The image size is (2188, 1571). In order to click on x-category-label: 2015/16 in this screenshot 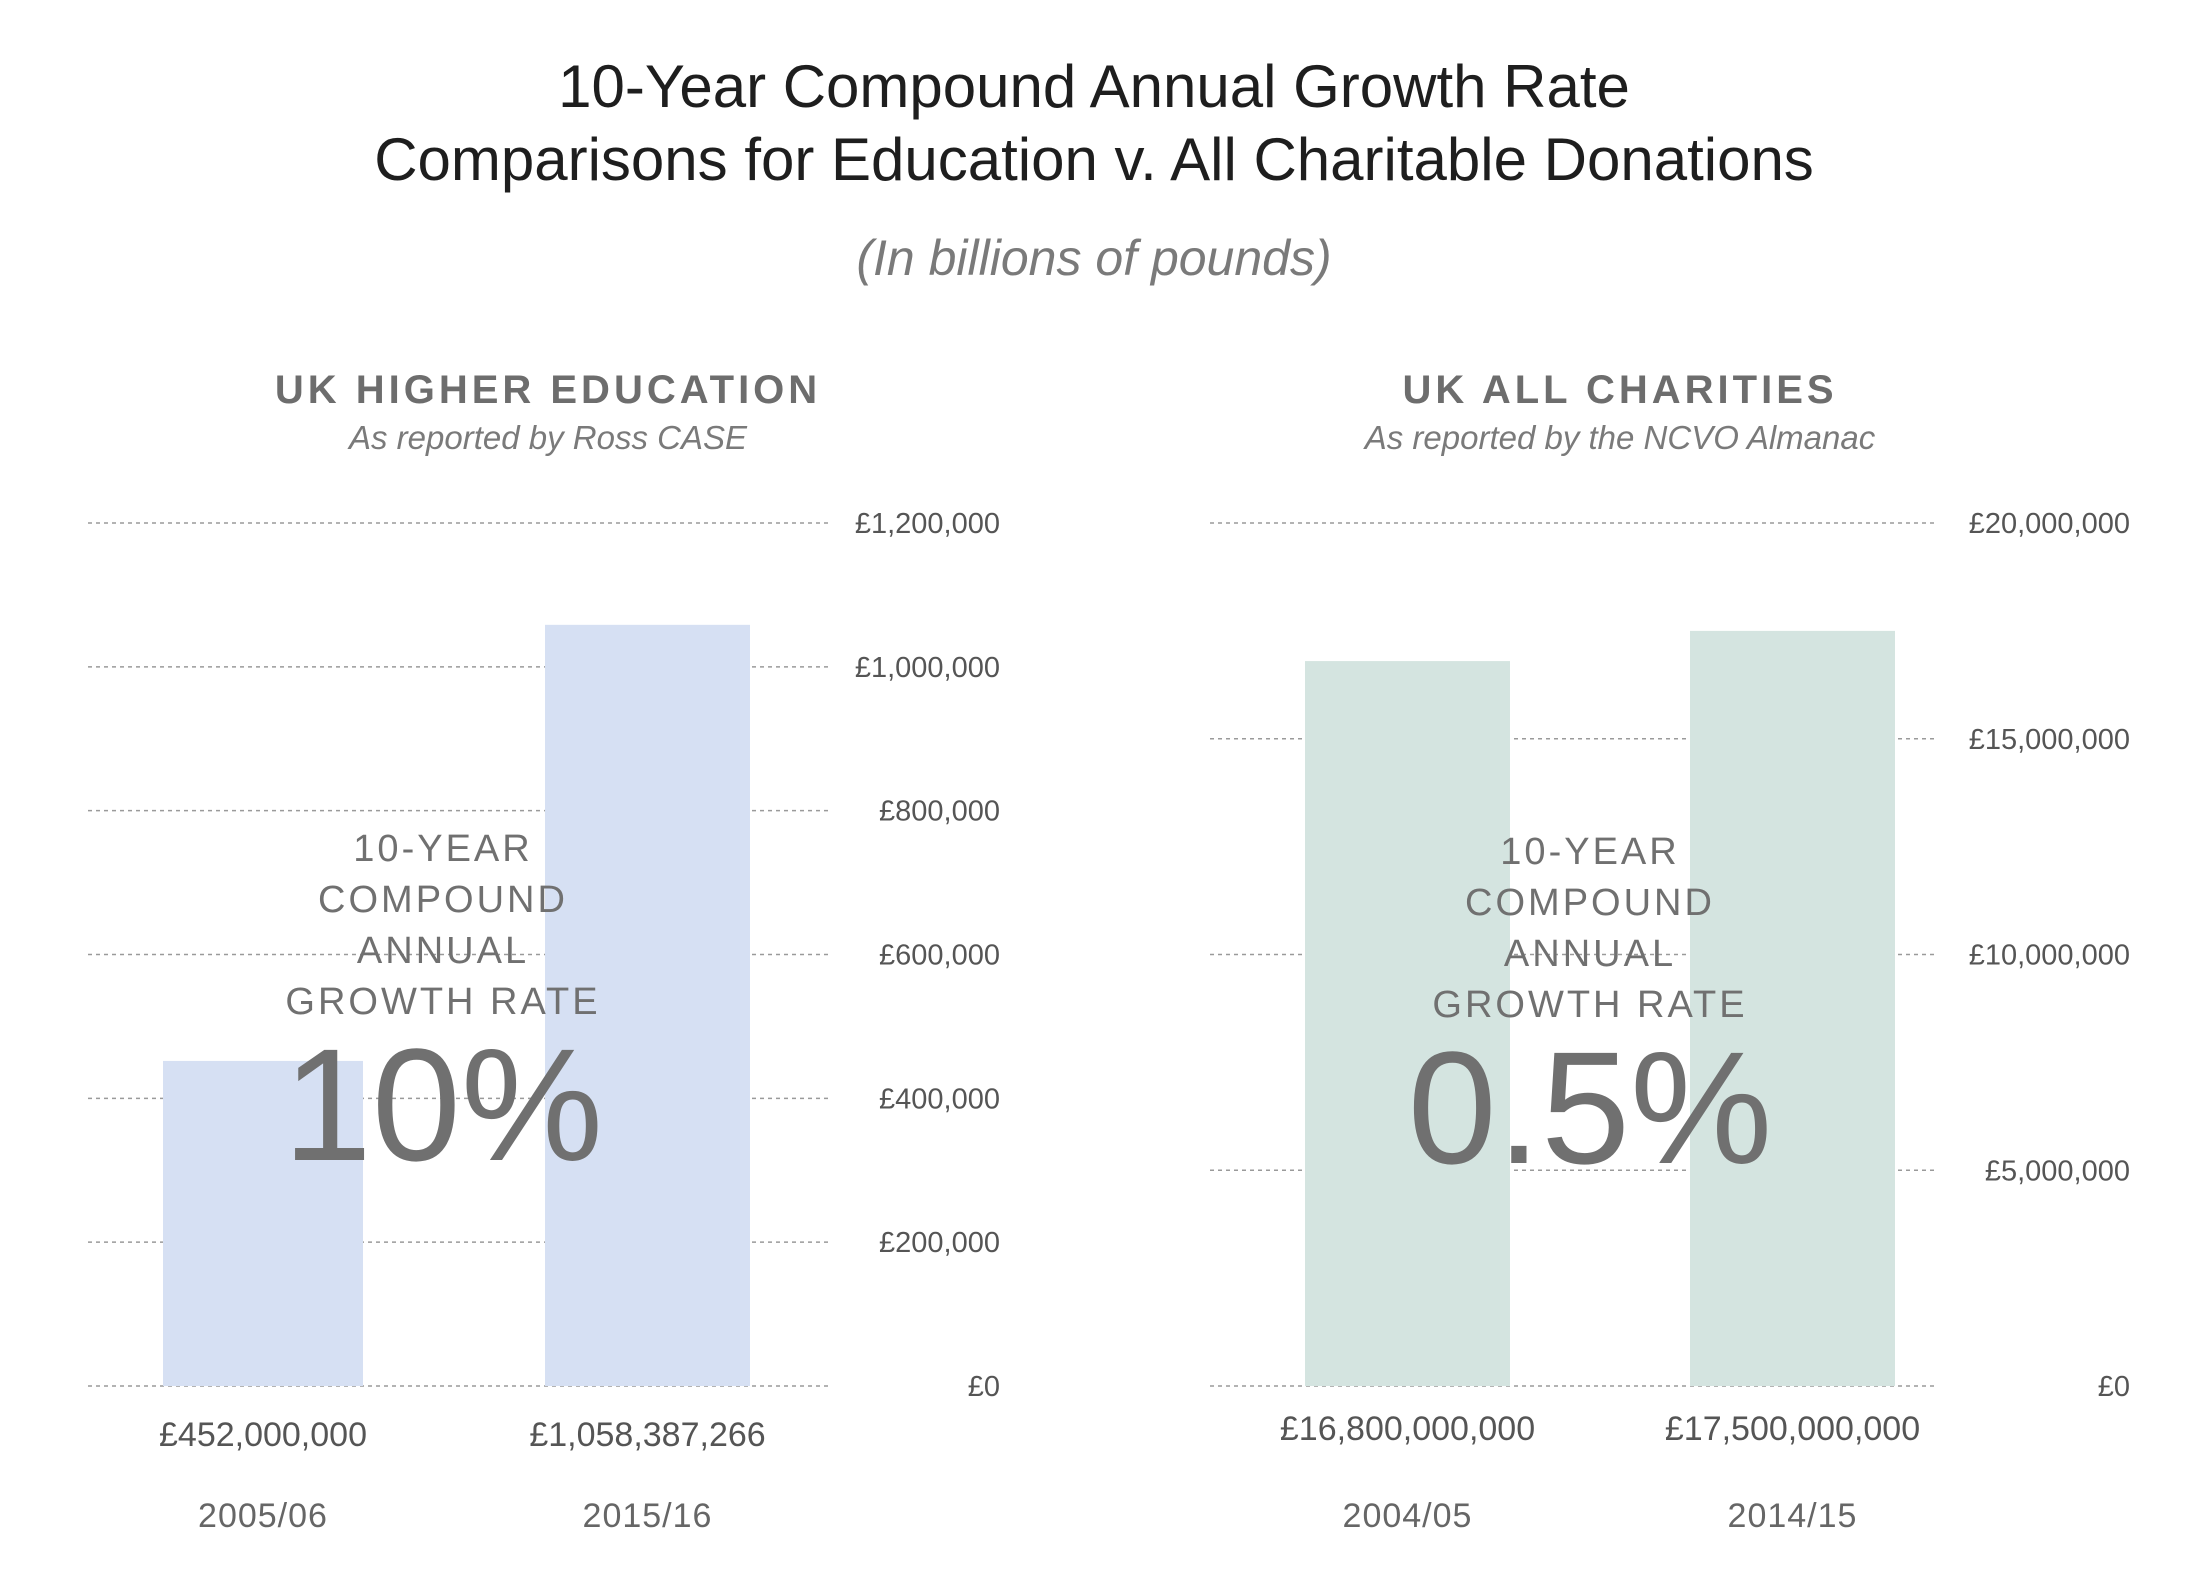, I will do `click(648, 1516)`.